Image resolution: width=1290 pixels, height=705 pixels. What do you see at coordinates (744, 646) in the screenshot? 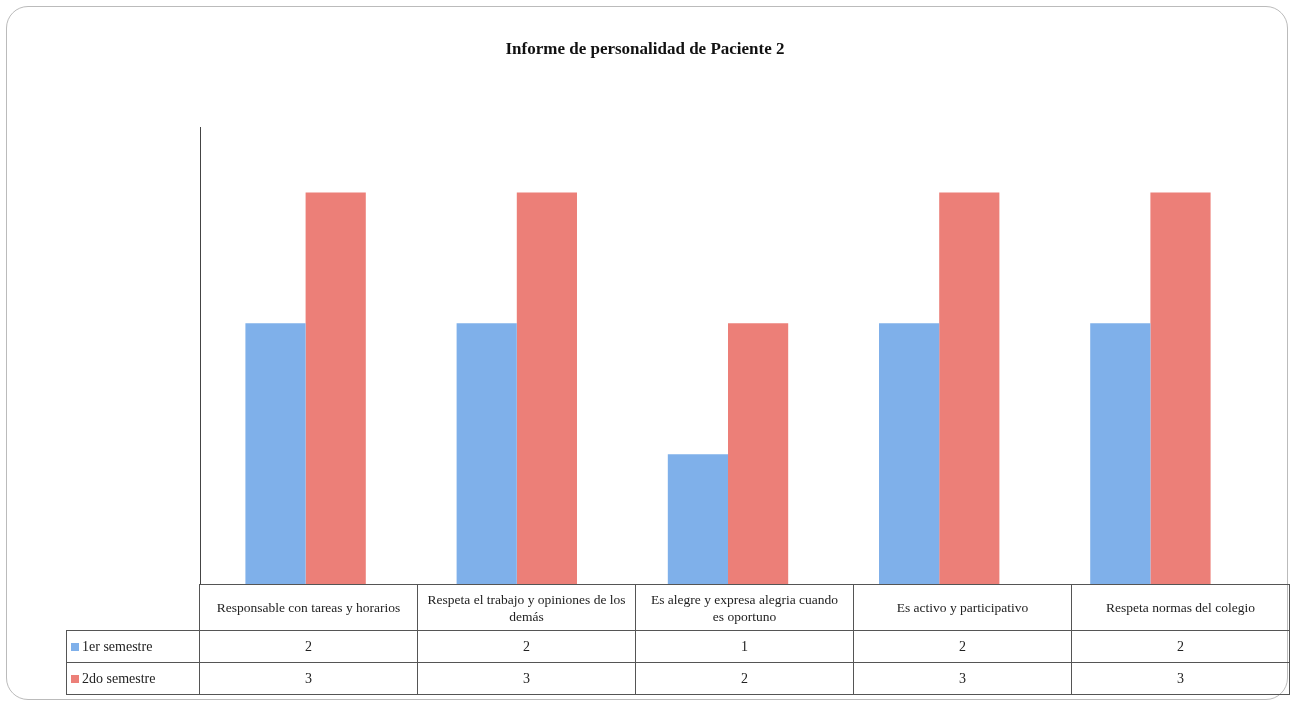
I see `data-label: 1` at bounding box center [744, 646].